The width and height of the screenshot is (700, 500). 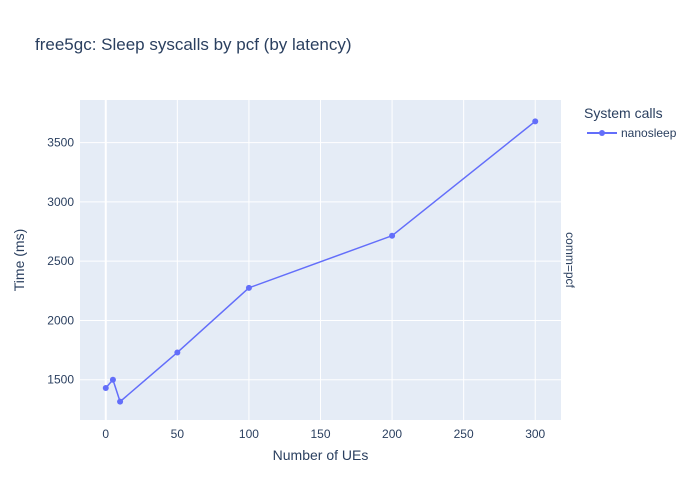 I want to click on y-axis-title: Time (ms), so click(x=19, y=260).